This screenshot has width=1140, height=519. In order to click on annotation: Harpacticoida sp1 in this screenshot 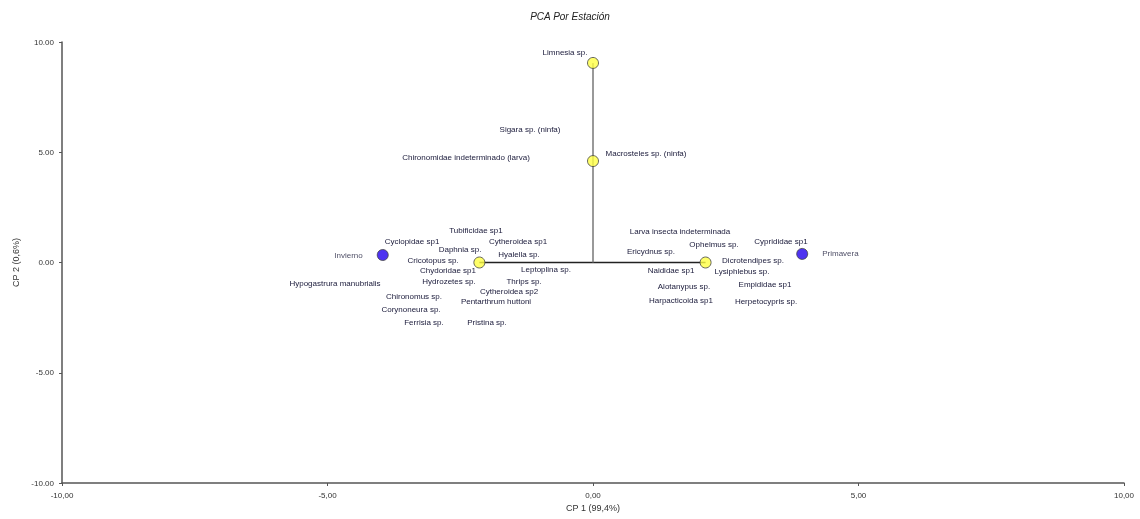, I will do `click(681, 300)`.